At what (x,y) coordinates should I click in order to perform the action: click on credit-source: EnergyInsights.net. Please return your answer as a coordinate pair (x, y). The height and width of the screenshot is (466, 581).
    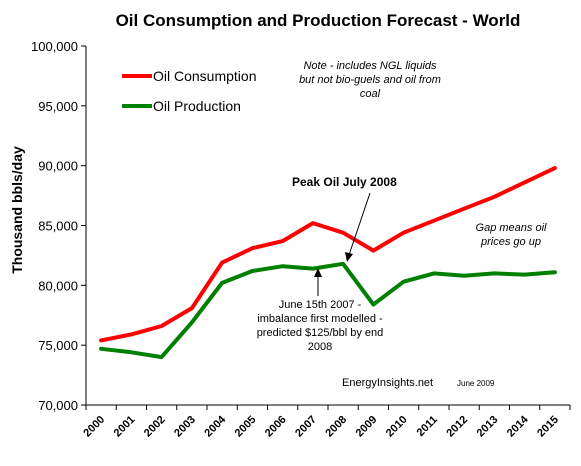
    Looking at the image, I should click on (387, 383).